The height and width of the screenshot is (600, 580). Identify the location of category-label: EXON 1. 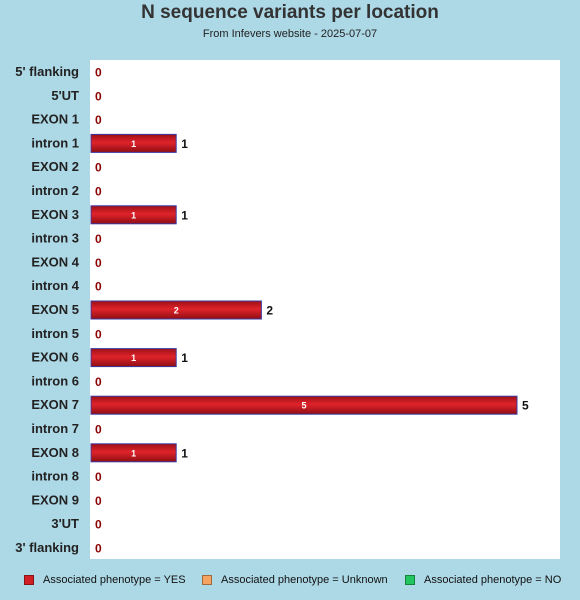
(55, 119).